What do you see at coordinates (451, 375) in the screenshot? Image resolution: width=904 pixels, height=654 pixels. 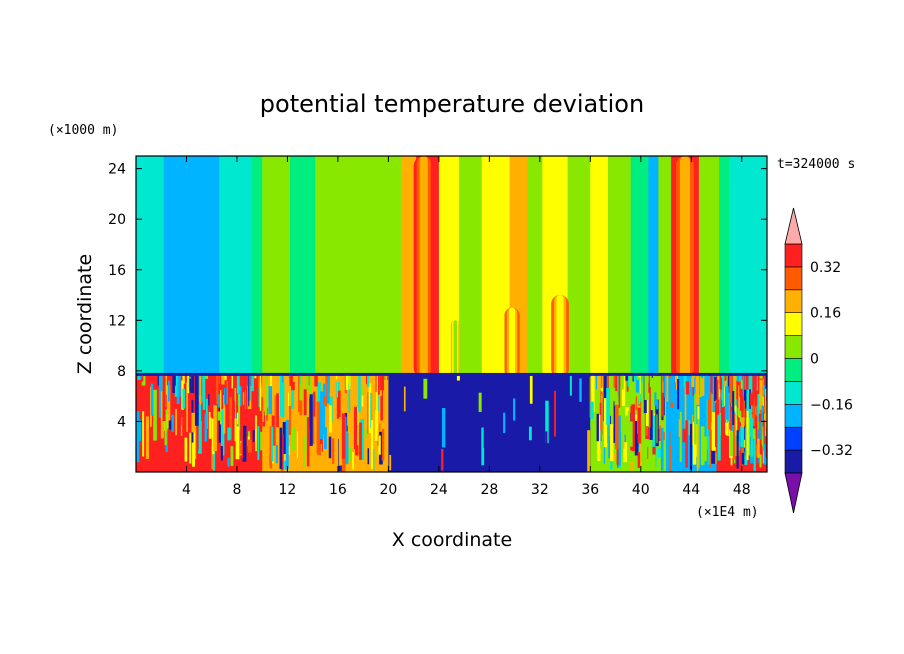 I see `boundary-layer-edge` at bounding box center [451, 375].